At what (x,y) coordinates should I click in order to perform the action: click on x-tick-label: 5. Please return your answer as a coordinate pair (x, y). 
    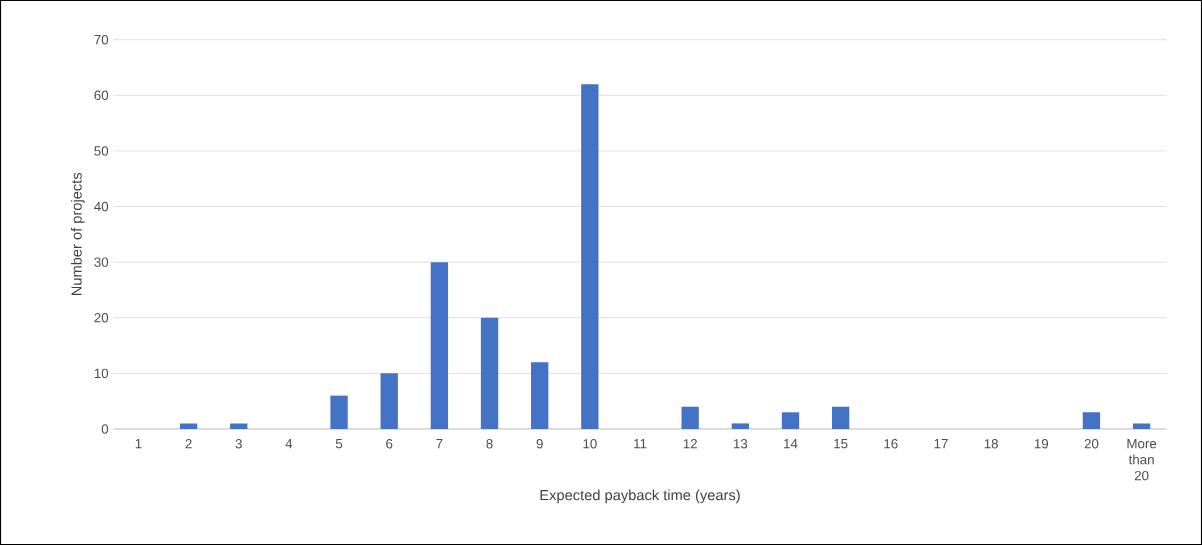
    Looking at the image, I should click on (339, 444).